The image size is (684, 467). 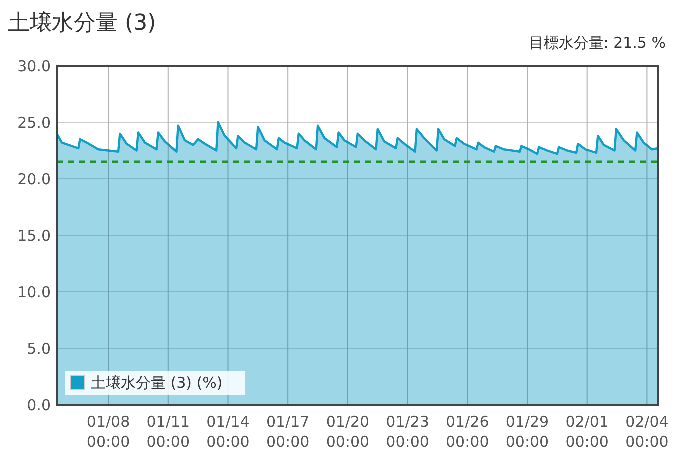 What do you see at coordinates (82, 23) in the screenshot?
I see `chart-title: 土壌水分量 (3)` at bounding box center [82, 23].